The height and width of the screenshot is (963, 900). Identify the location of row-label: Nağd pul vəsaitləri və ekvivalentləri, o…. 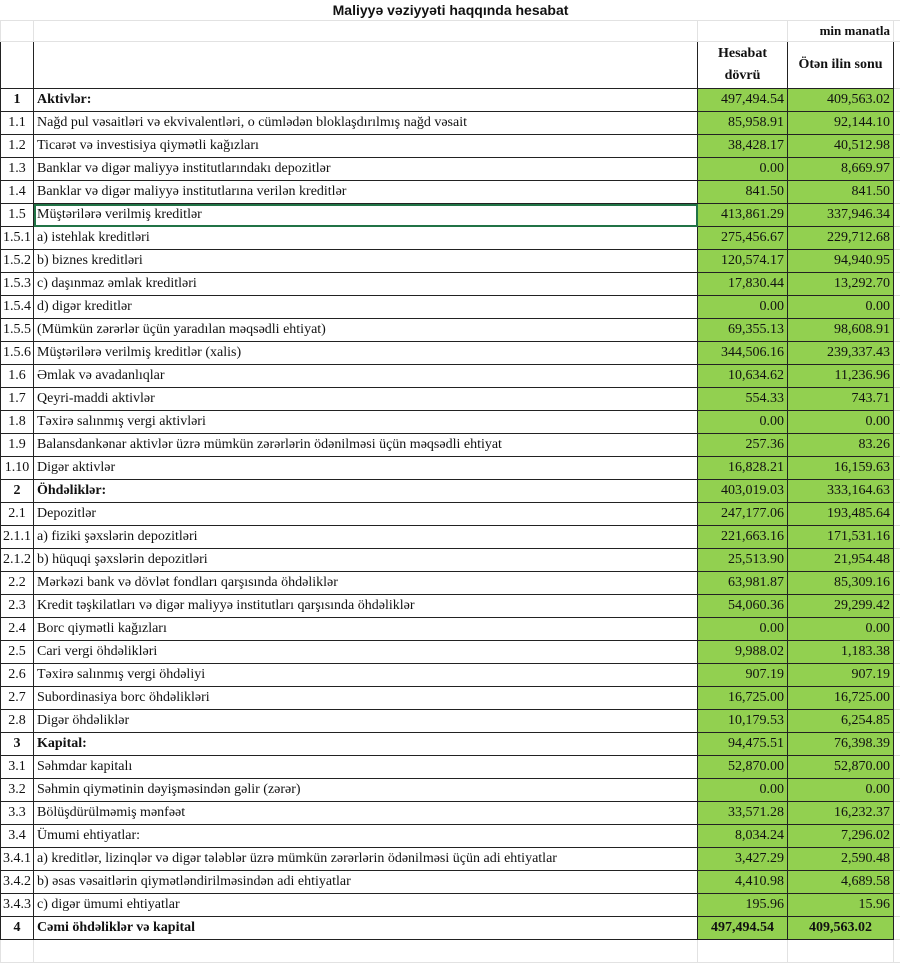
(366, 123).